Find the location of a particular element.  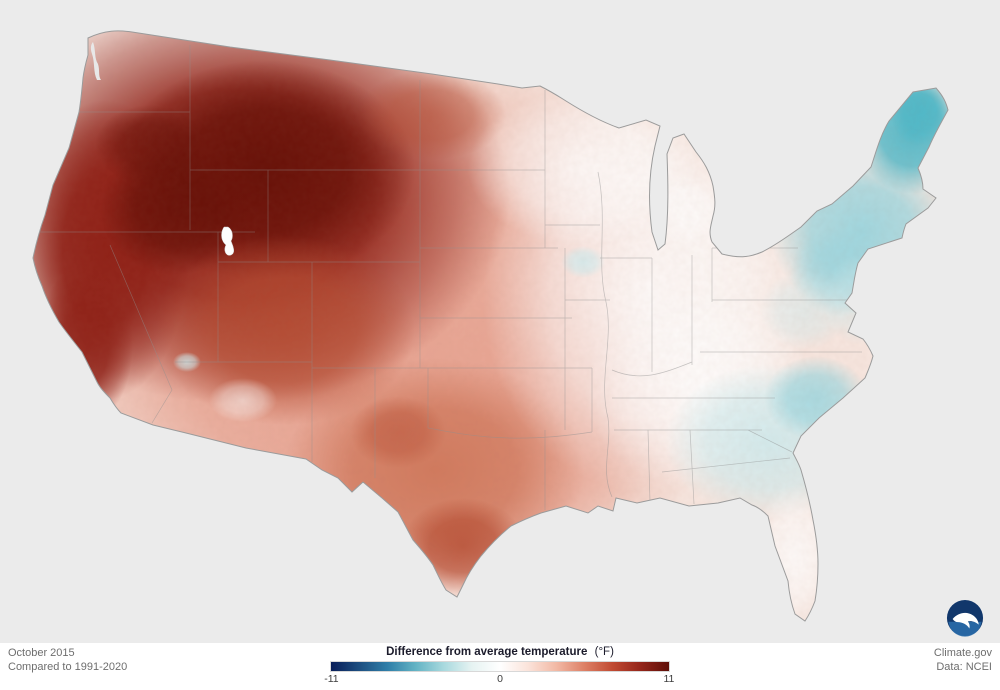

site-credit: Climate.gov is located at coordinates (962, 653).